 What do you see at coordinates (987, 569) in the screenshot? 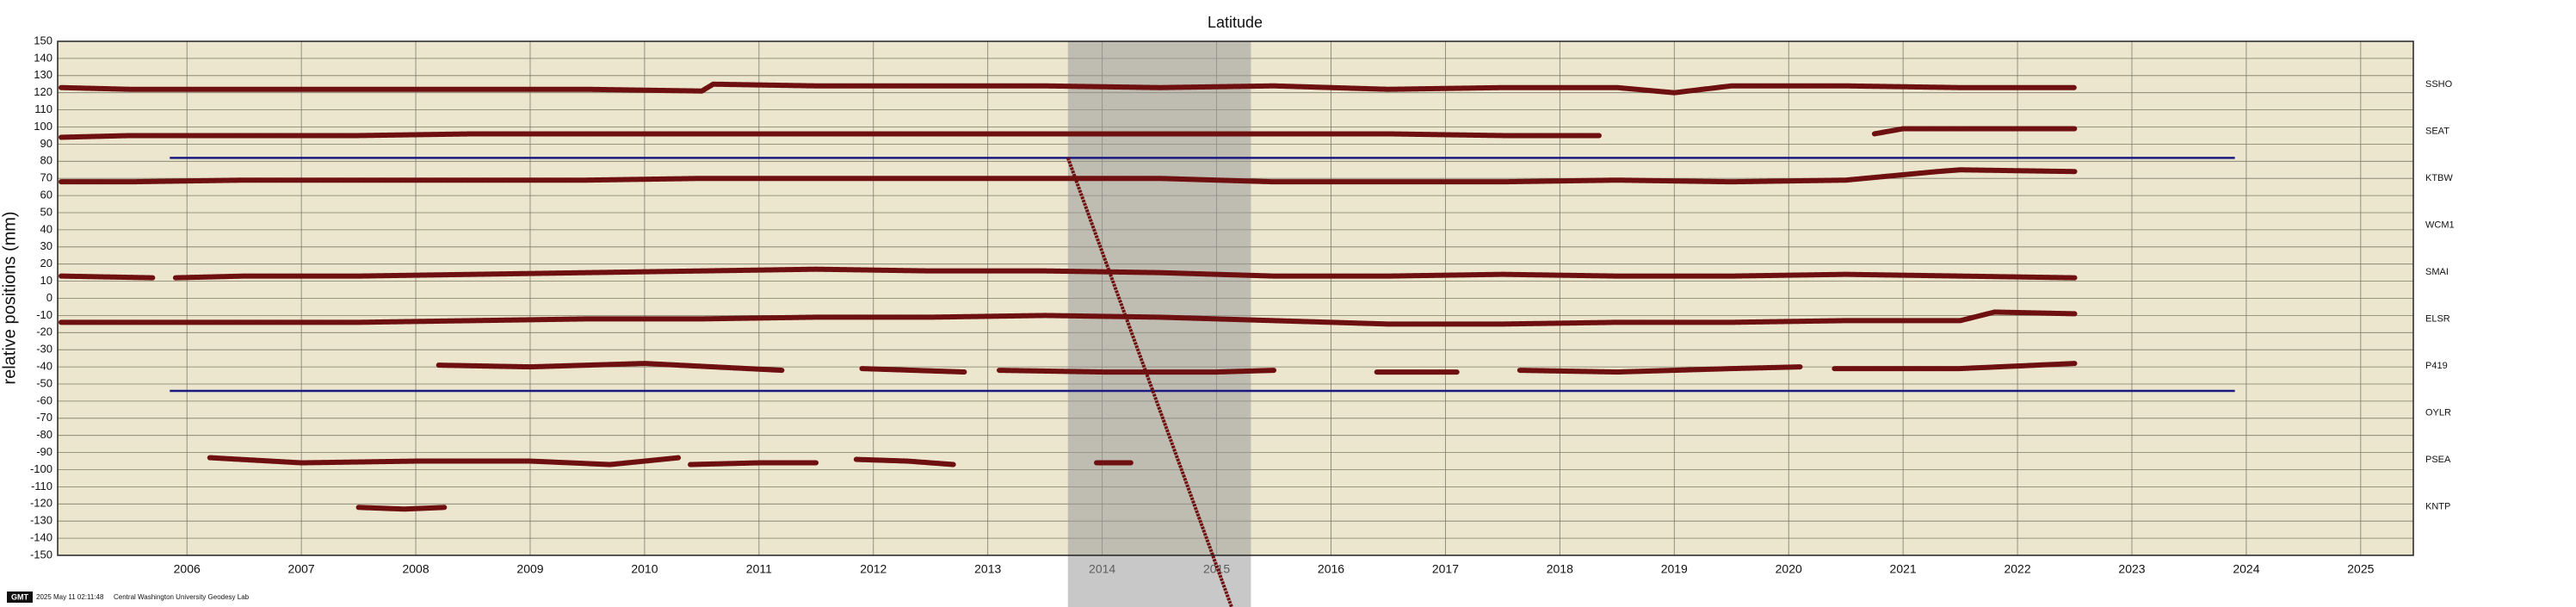
I see `x-tick-label: 2013` at bounding box center [987, 569].